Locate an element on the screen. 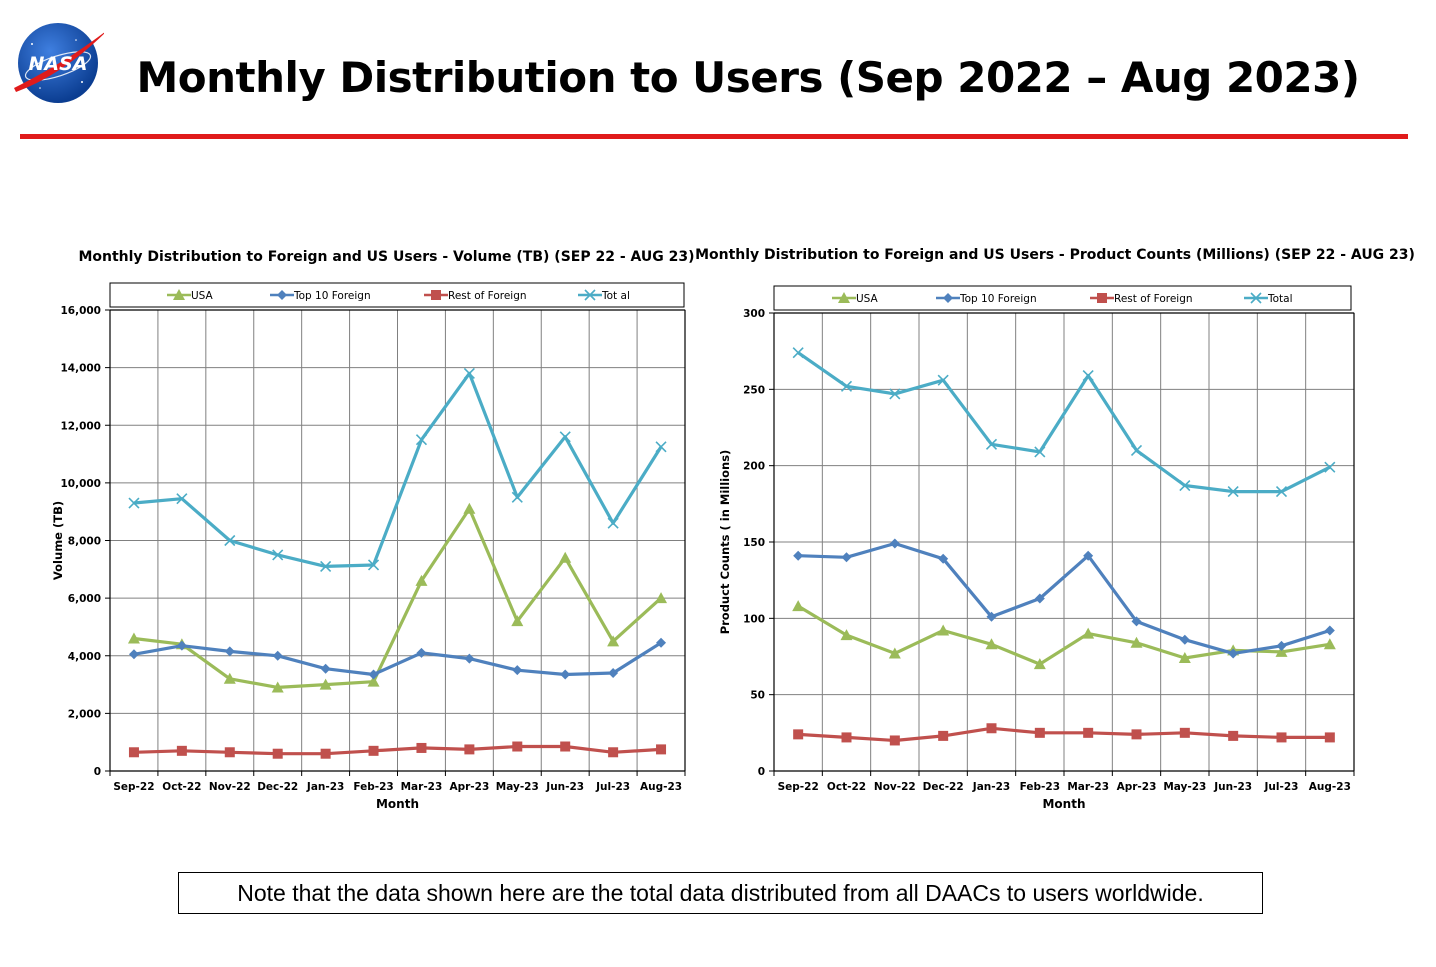 The height and width of the screenshot is (967, 1436). legend-label: Tot al is located at coordinates (615, 296).